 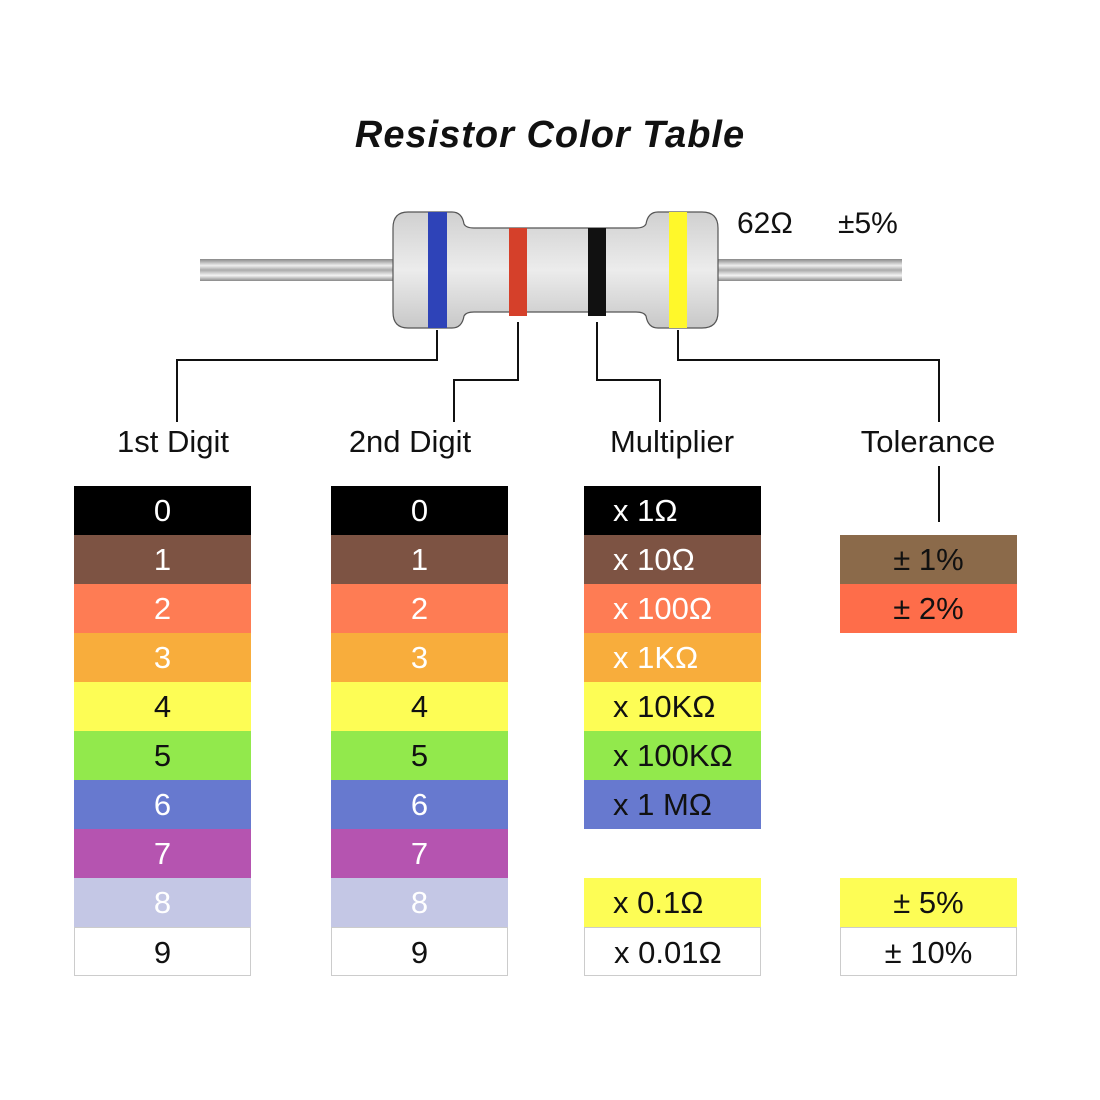 What do you see at coordinates (162, 510) in the screenshot?
I see `digit1-row: 0` at bounding box center [162, 510].